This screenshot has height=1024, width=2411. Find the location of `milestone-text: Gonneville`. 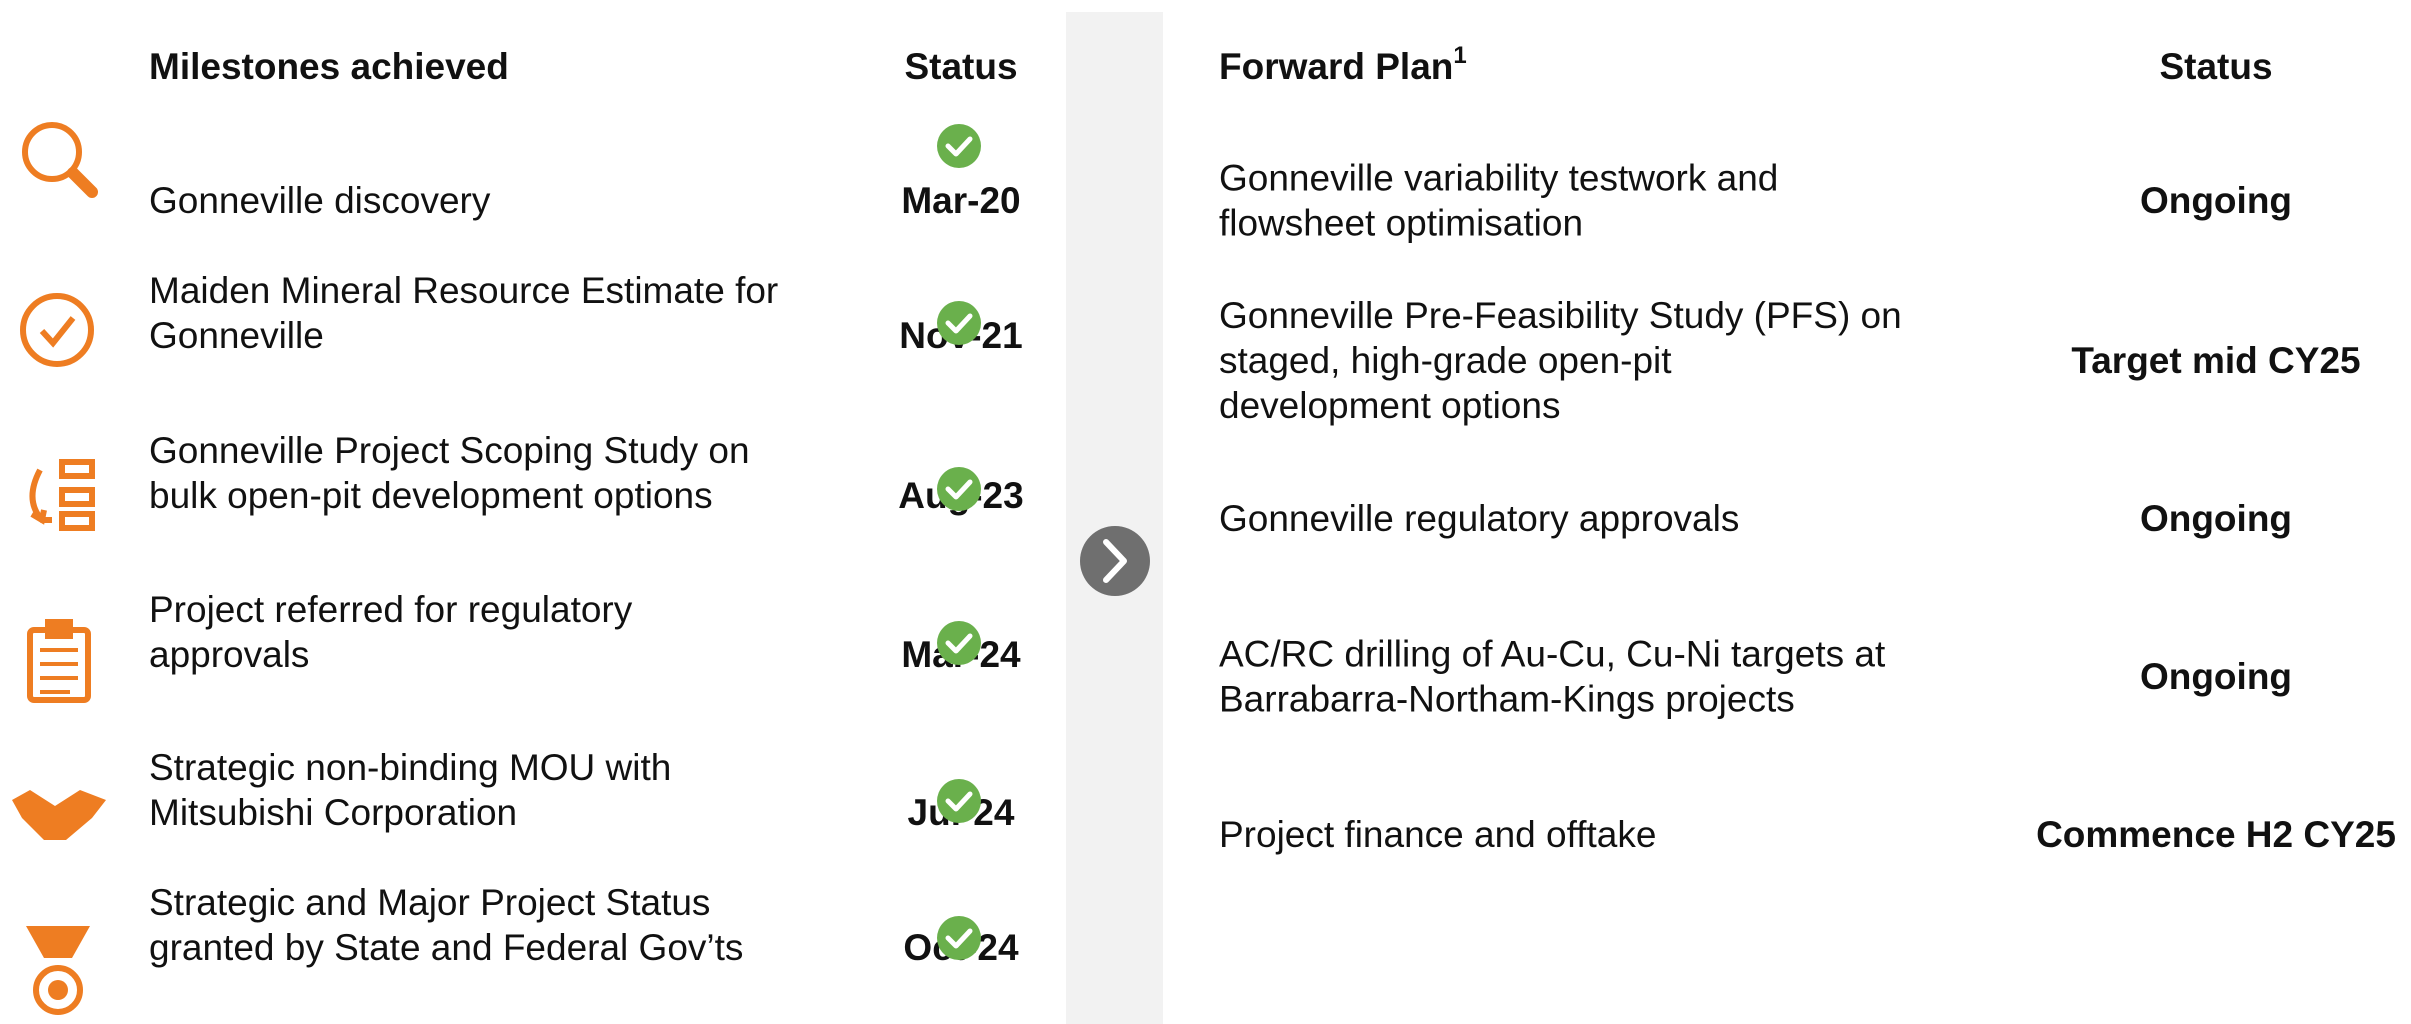

milestone-text: Gonneville is located at coordinates (236, 335).